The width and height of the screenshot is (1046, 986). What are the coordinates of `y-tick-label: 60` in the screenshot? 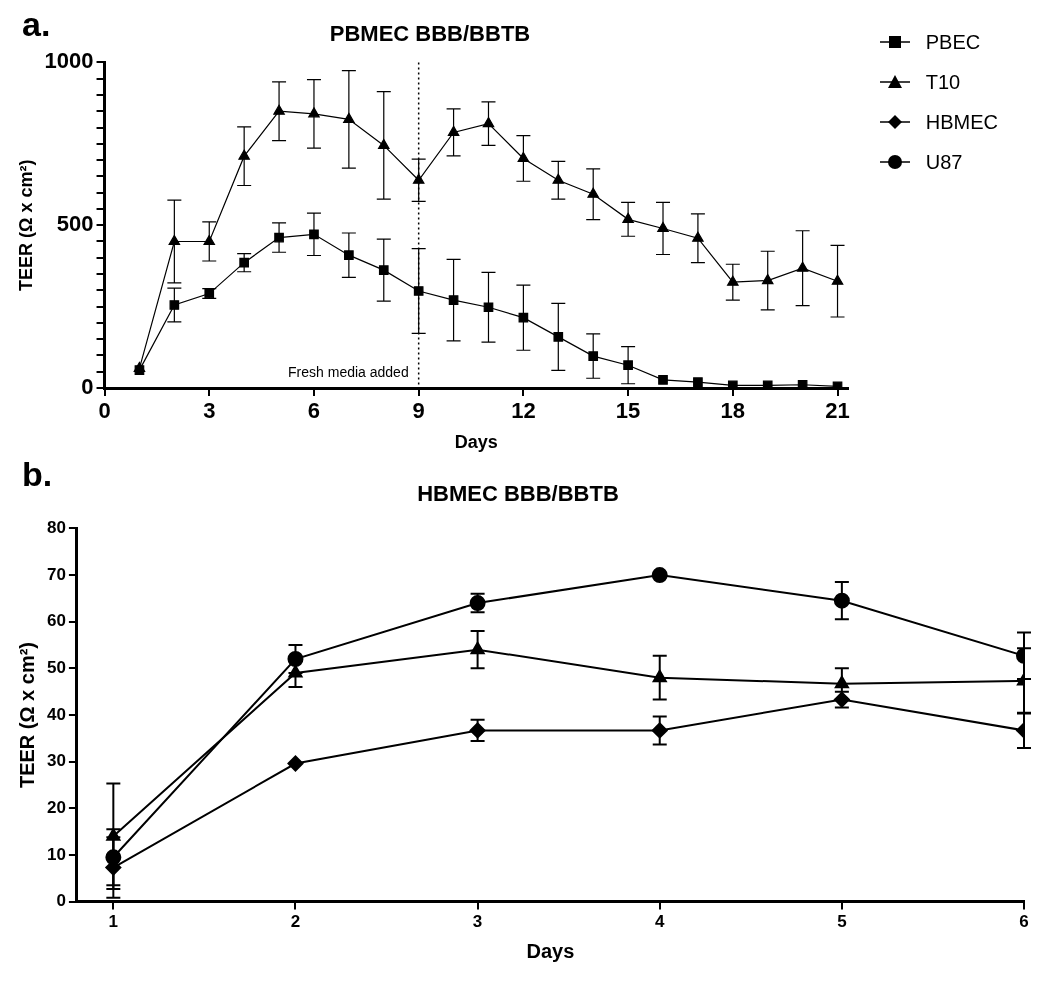 It's located at (56, 621).